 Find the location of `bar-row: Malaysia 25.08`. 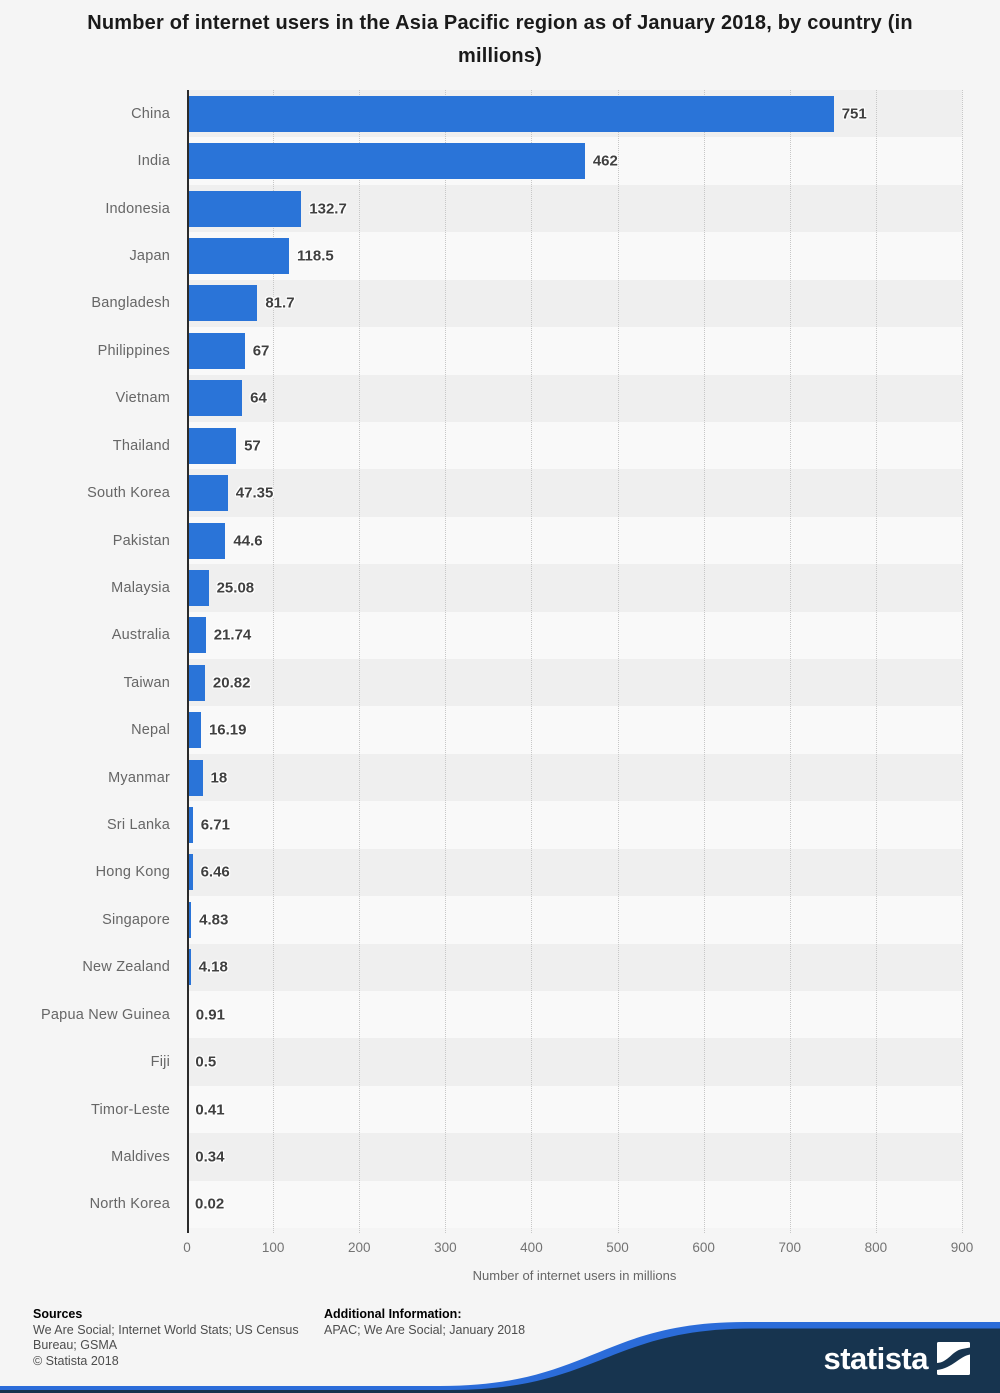

bar-row: Malaysia 25.08 is located at coordinates (481, 588).